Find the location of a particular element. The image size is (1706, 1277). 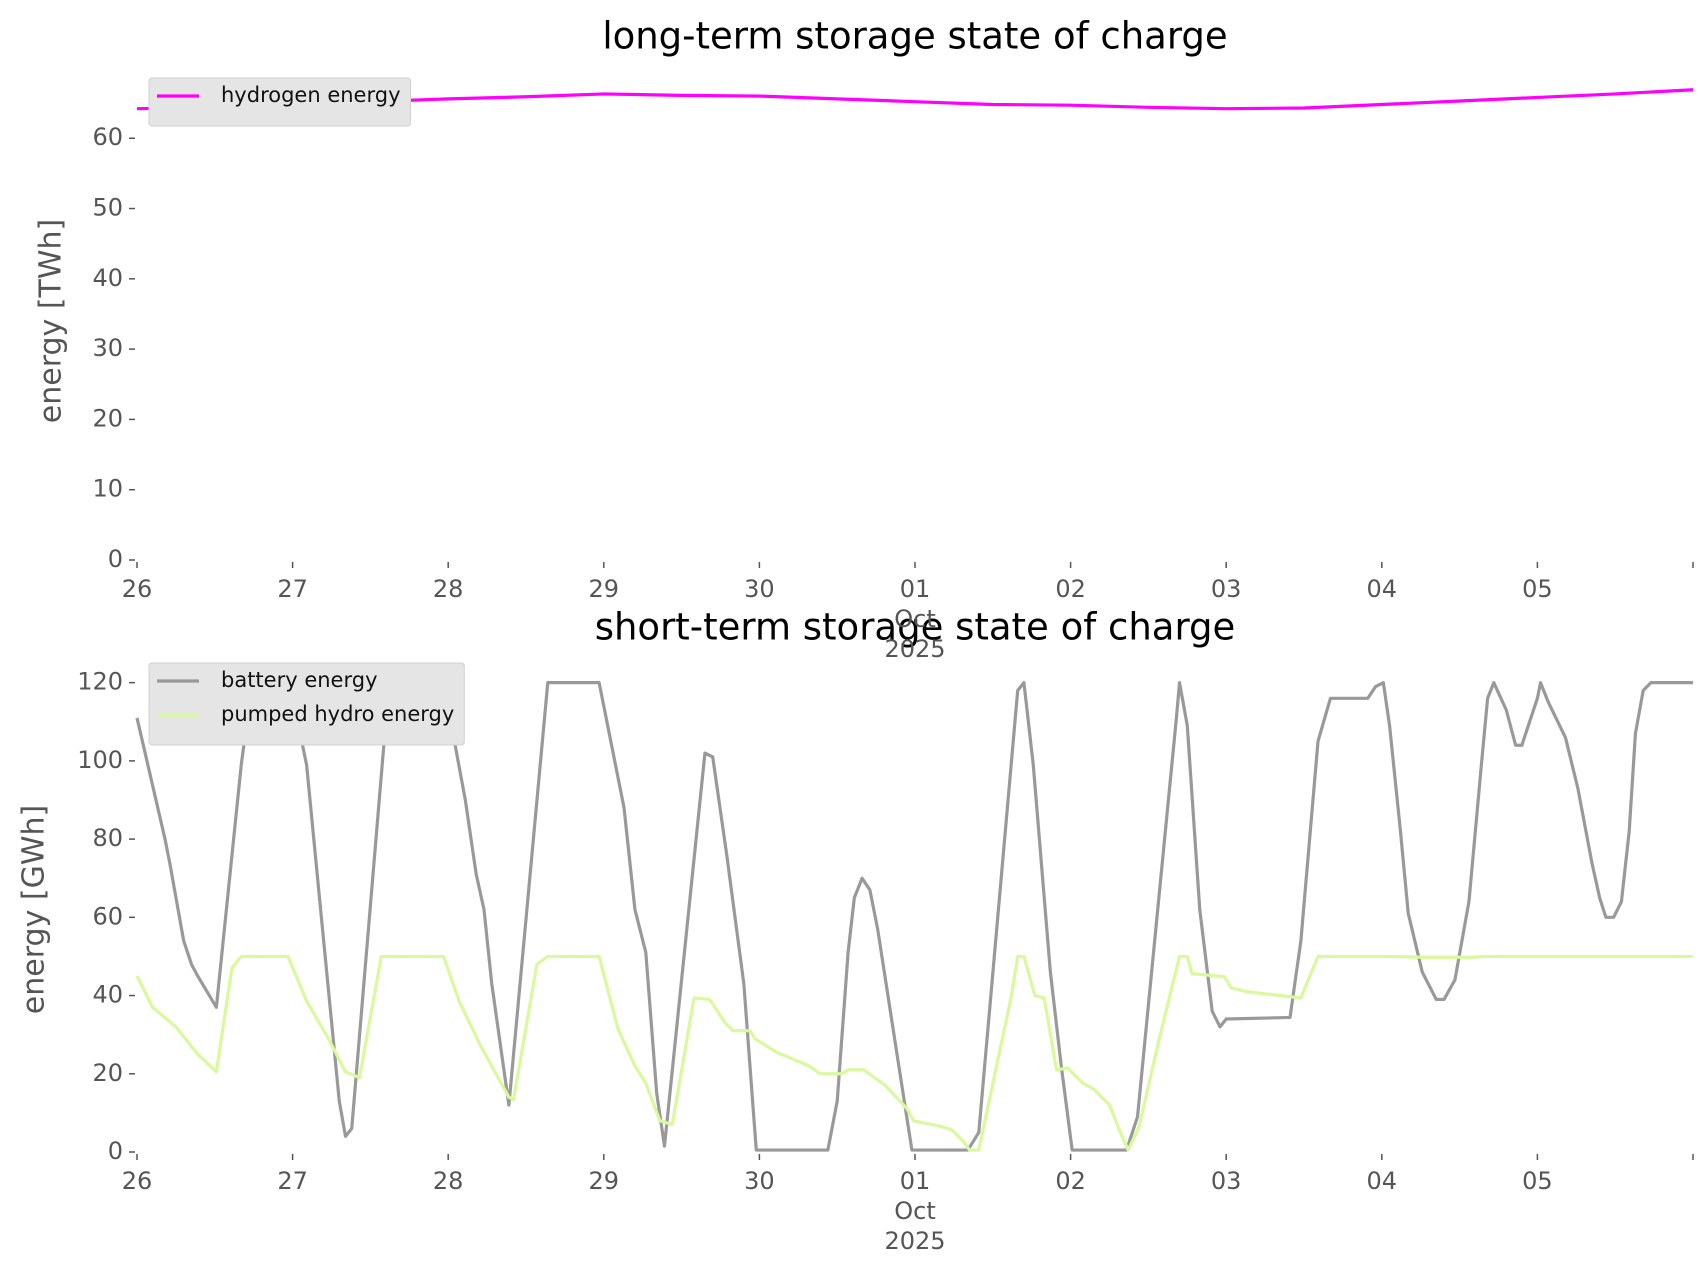

legend: battery energy pumped hydro energy is located at coordinates (306, 704).